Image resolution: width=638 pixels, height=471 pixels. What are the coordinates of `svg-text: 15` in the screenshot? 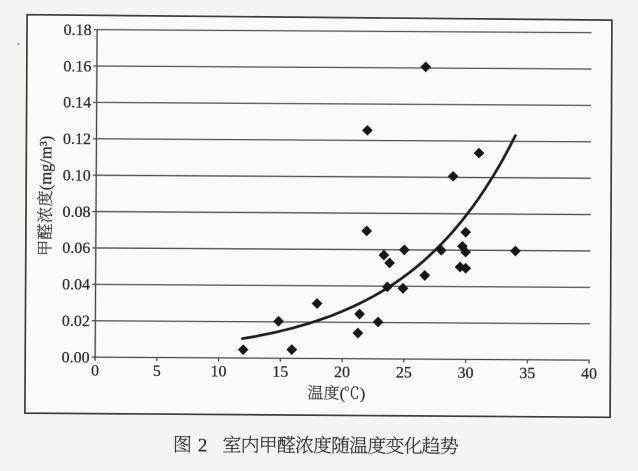 It's located at (280, 372).